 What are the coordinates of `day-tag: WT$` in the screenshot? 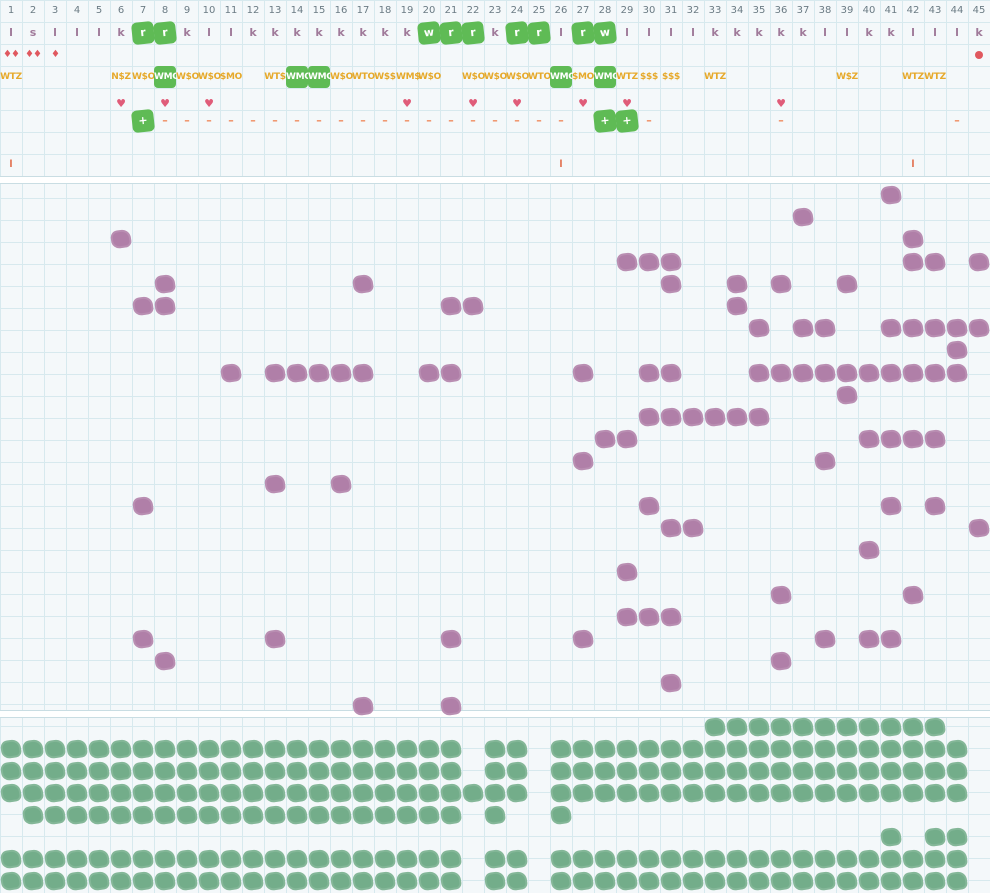 It's located at (275, 77).